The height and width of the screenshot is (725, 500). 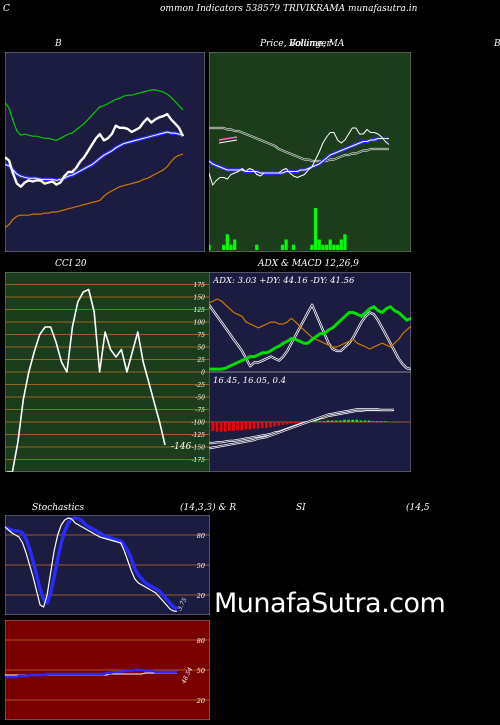 I want to click on price-volume-chart, so click(x=310, y=152).